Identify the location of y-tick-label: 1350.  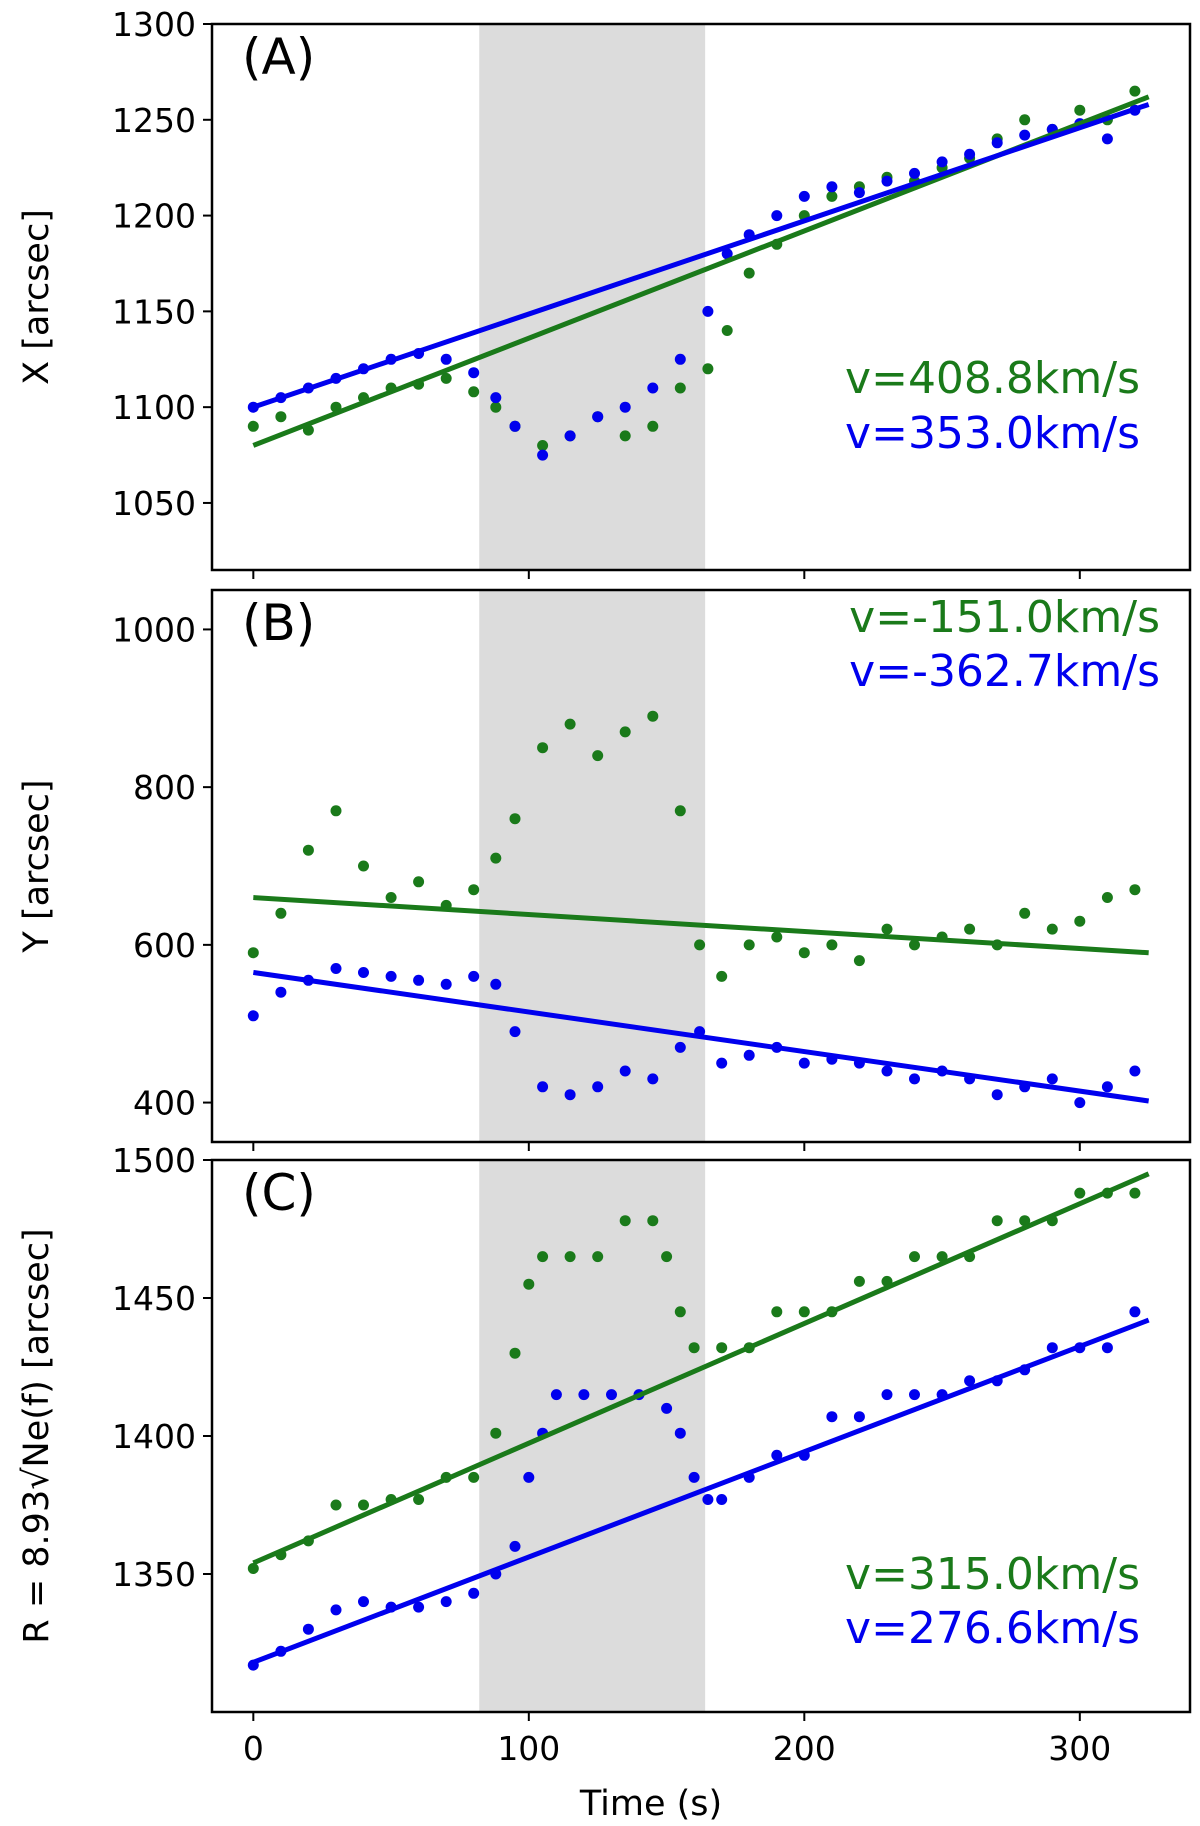
(154, 1574).